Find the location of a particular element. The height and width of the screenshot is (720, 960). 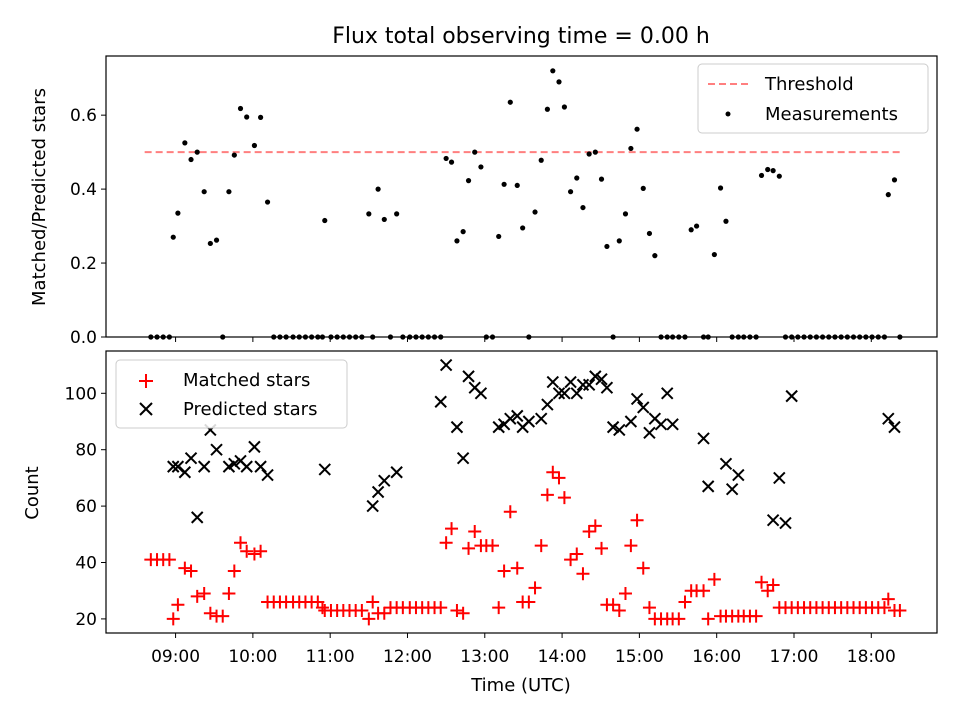

time-xtick-label: 15:00 is located at coordinates (639, 657).